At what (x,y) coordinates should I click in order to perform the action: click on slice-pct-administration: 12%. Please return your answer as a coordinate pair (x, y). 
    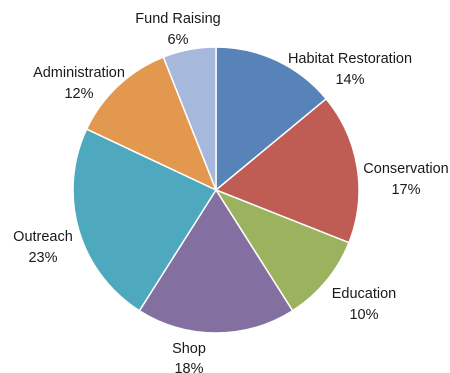
    Looking at the image, I should click on (78, 94).